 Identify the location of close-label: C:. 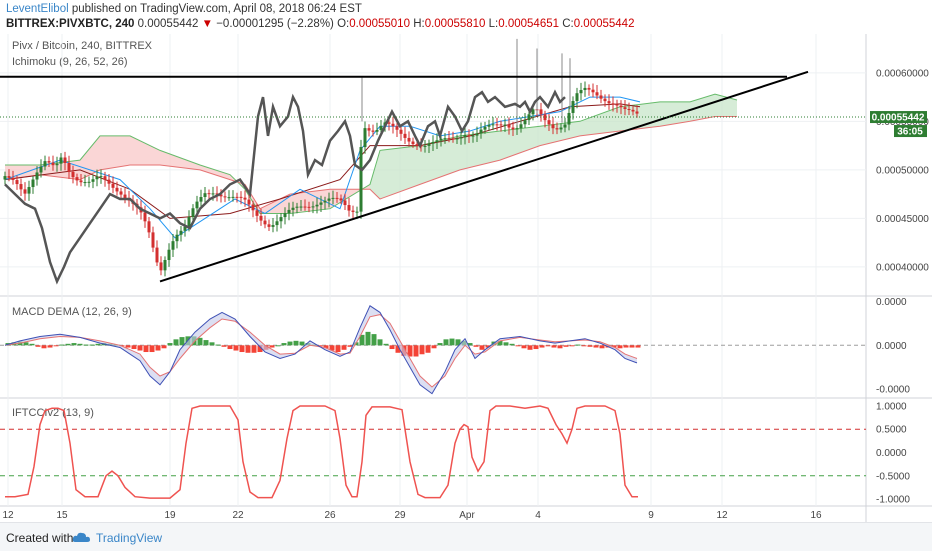
(568, 24).